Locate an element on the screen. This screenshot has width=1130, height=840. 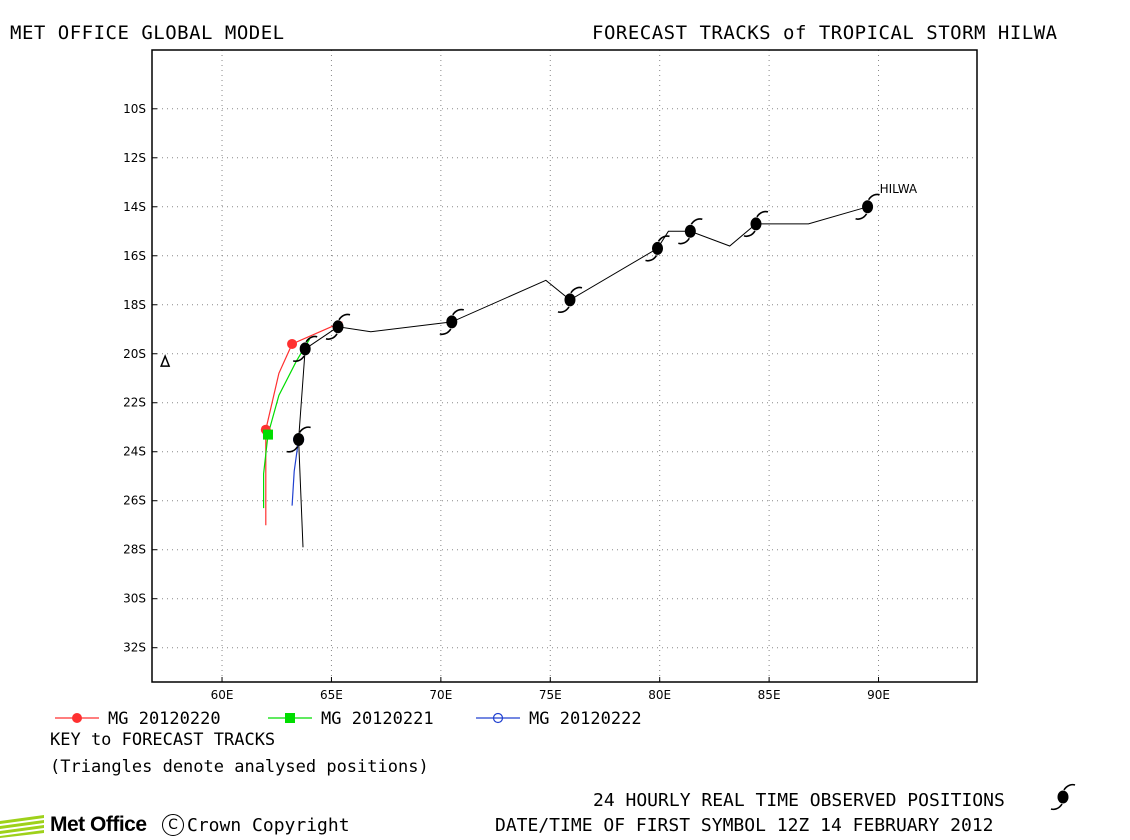
copyright: C Crown Copyright is located at coordinates (256, 825).